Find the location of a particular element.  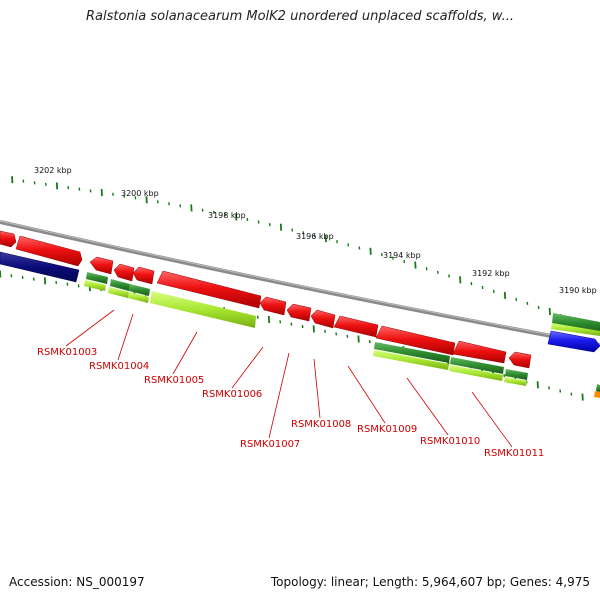

feature-bar-dark-right is located at coordinates (576, 323).